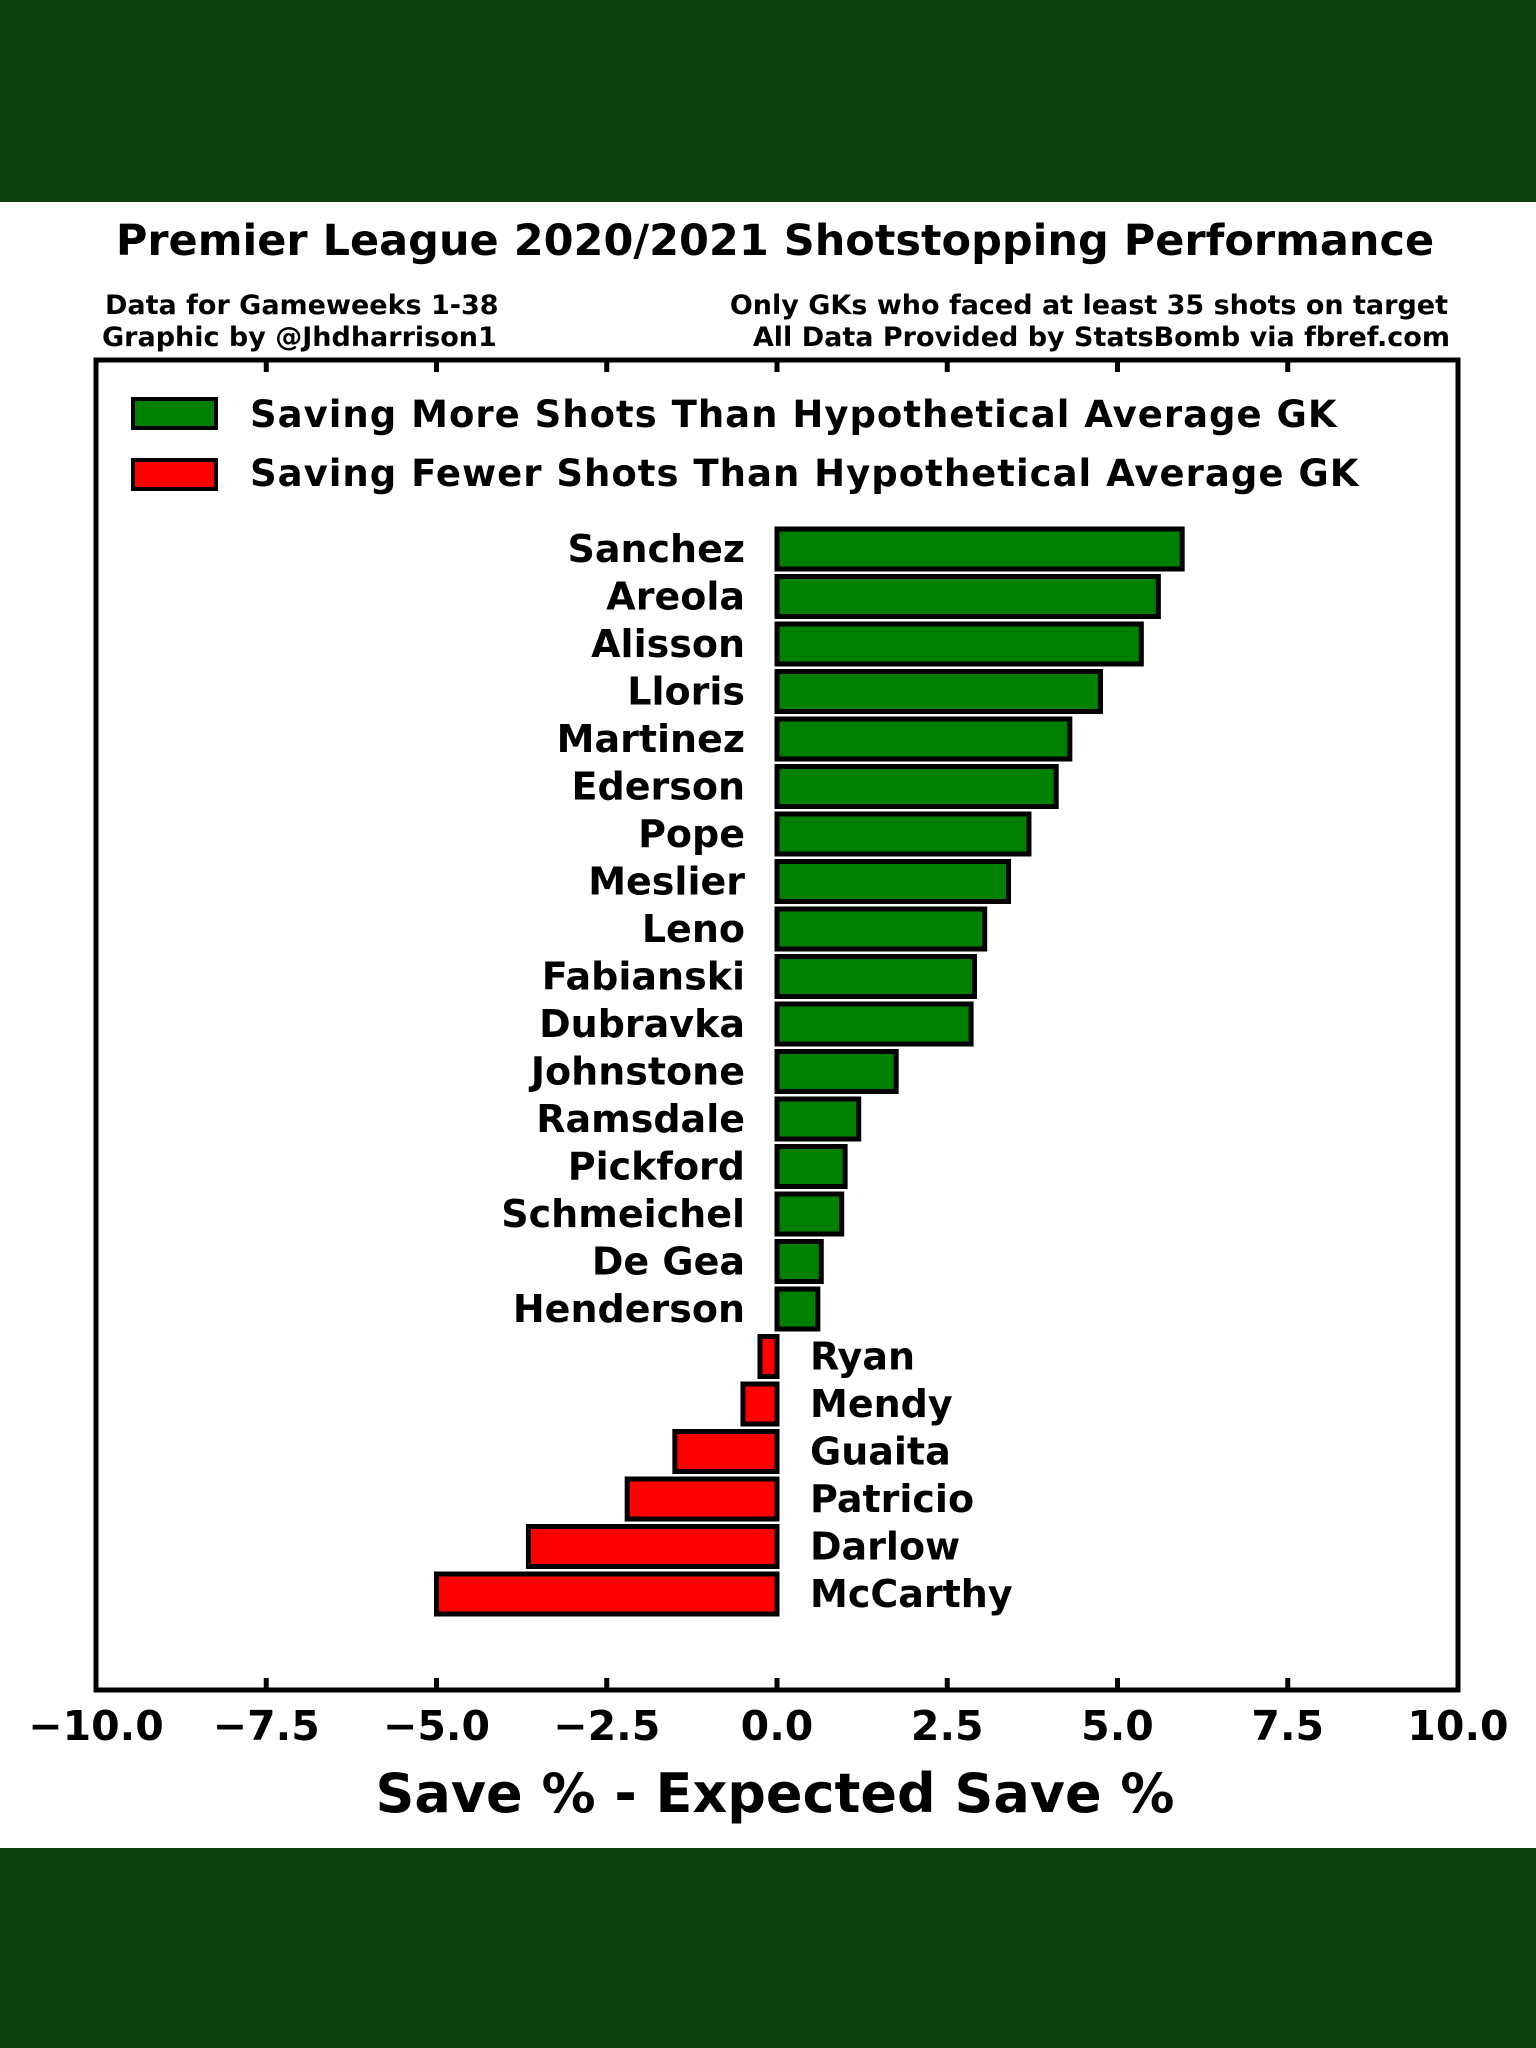  Describe the element at coordinates (938, 691) in the screenshot. I see `bar-lloris` at that location.